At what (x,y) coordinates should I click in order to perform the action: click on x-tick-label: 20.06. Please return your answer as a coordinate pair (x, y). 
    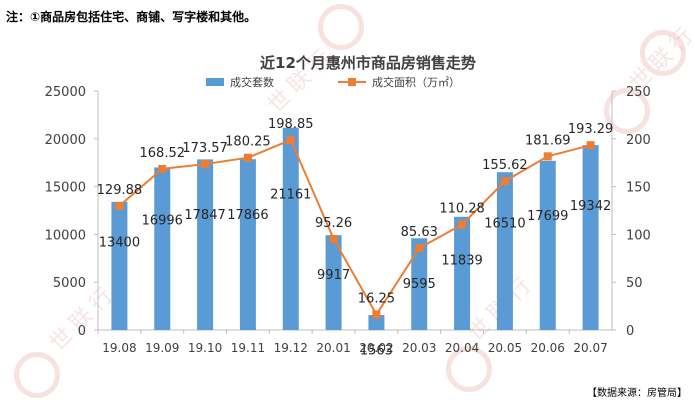
    Looking at the image, I should click on (548, 348).